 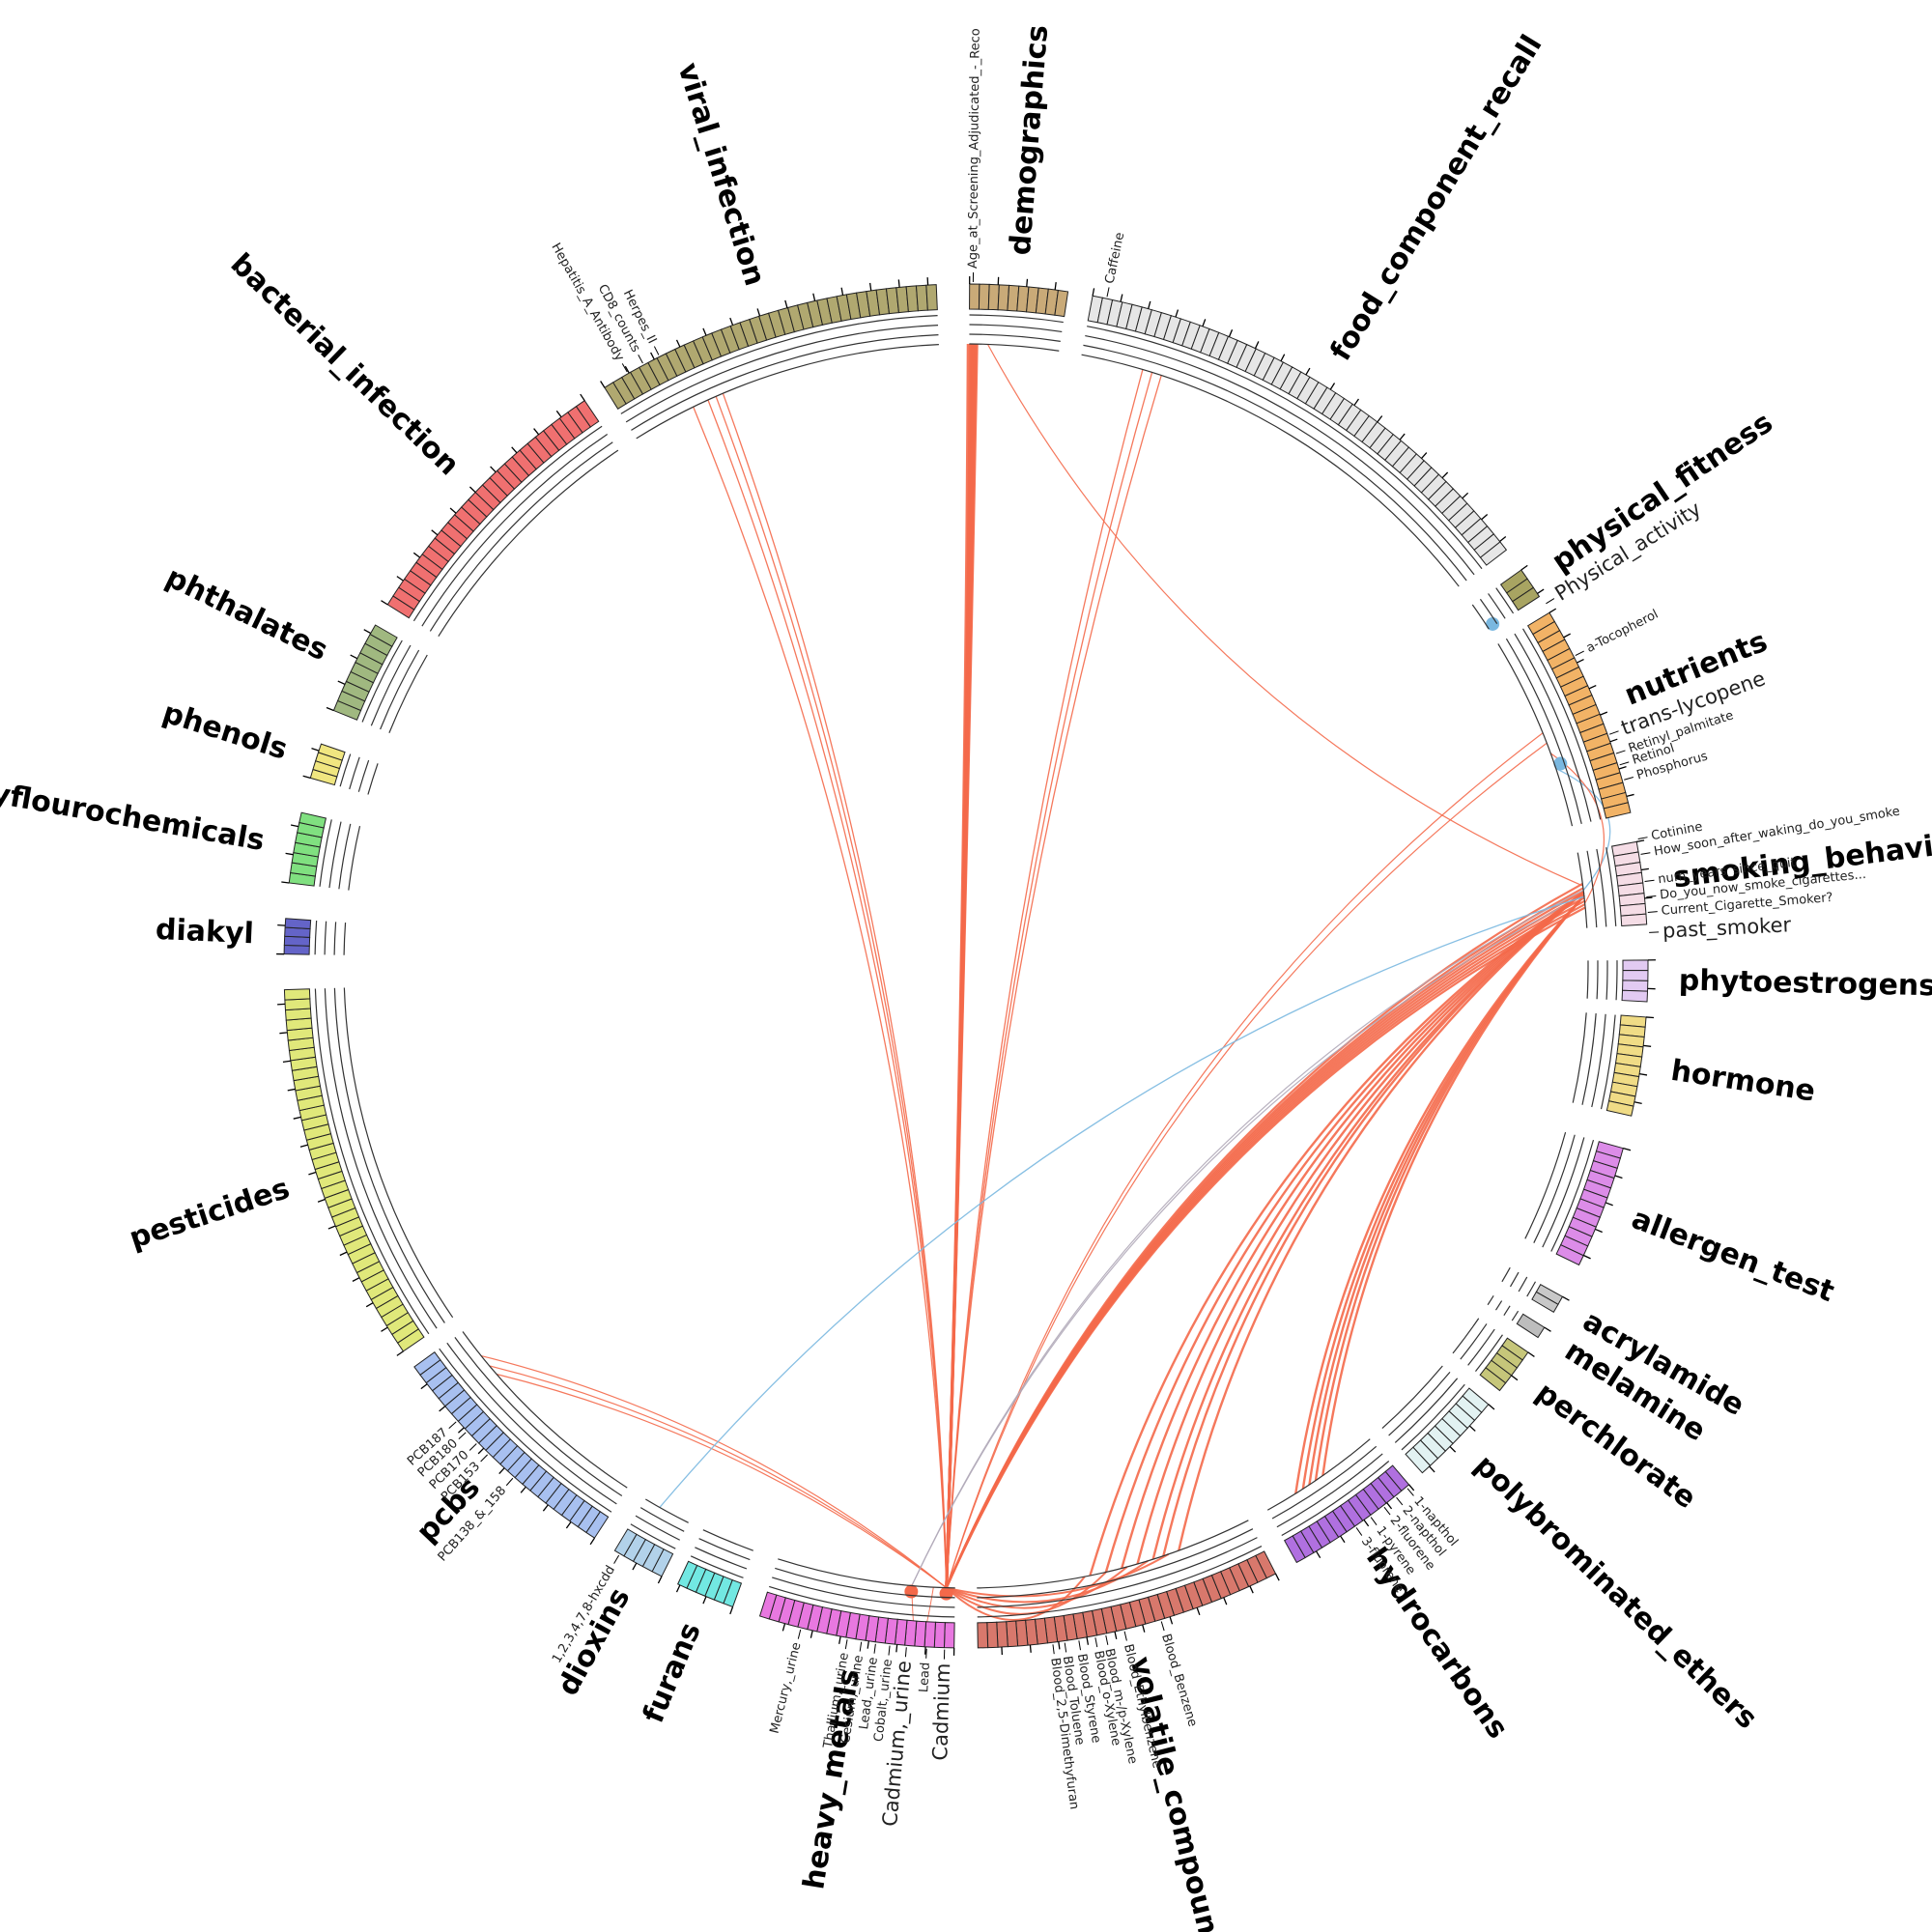 What do you see at coordinates (941, 1711) in the screenshot?
I see `variable-label: Cadmium` at bounding box center [941, 1711].